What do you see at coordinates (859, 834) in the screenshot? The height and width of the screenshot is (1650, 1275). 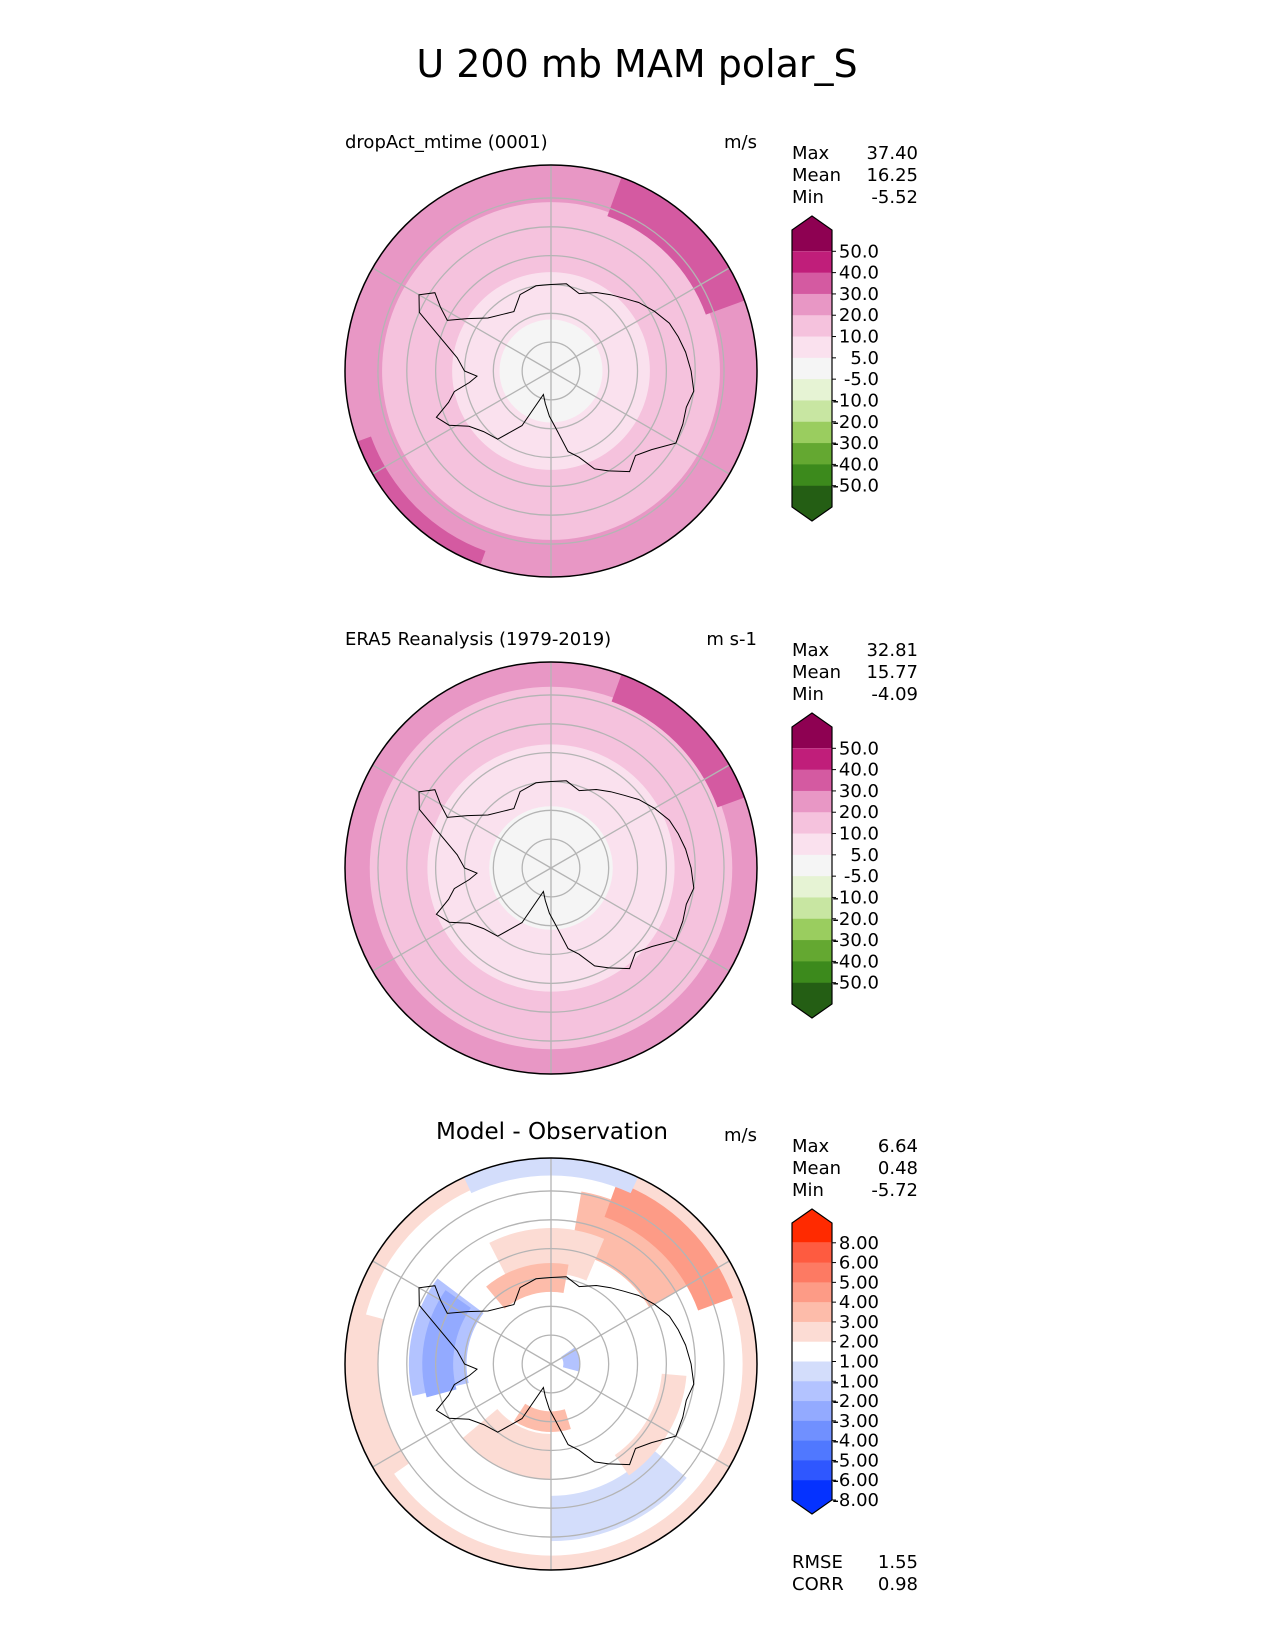 I see `colorbar-tick-label: 10.0` at bounding box center [859, 834].